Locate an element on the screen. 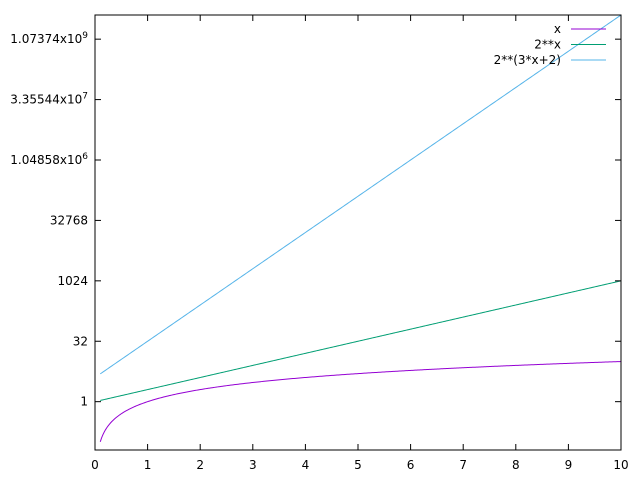 The width and height of the screenshot is (640, 480). y-tick-exponent: 9 is located at coordinates (85, 36).